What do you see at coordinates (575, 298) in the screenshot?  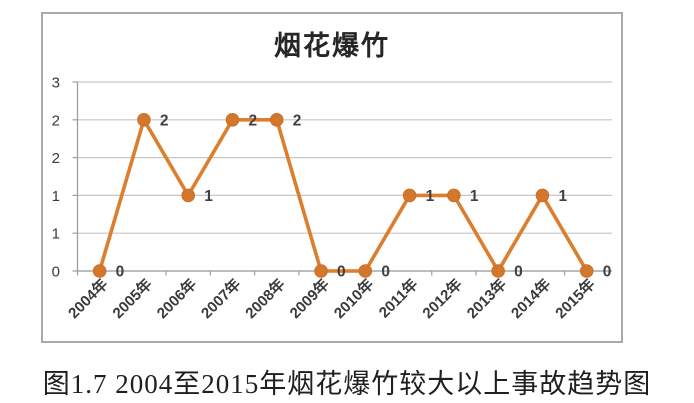 I see `x-tick-label: 2015年` at bounding box center [575, 298].